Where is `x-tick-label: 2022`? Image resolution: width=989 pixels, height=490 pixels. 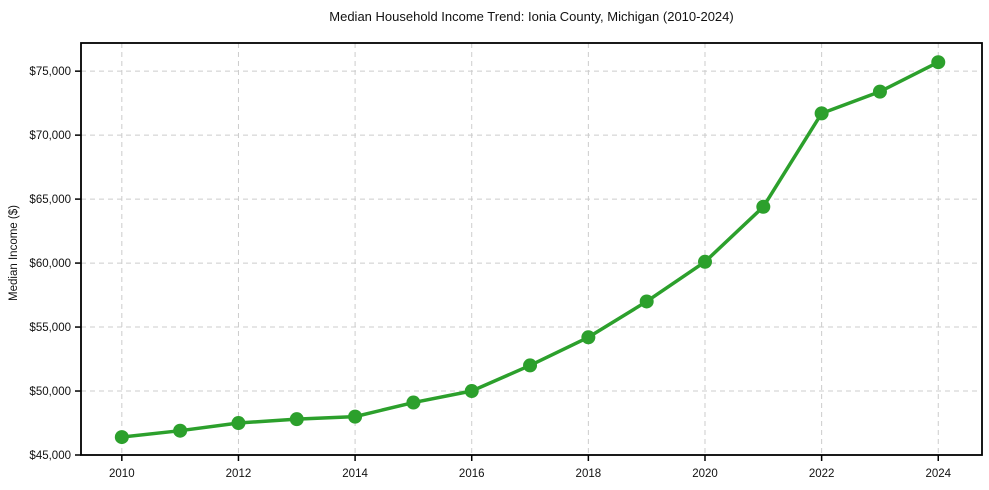
x-tick-label: 2022 is located at coordinates (822, 474).